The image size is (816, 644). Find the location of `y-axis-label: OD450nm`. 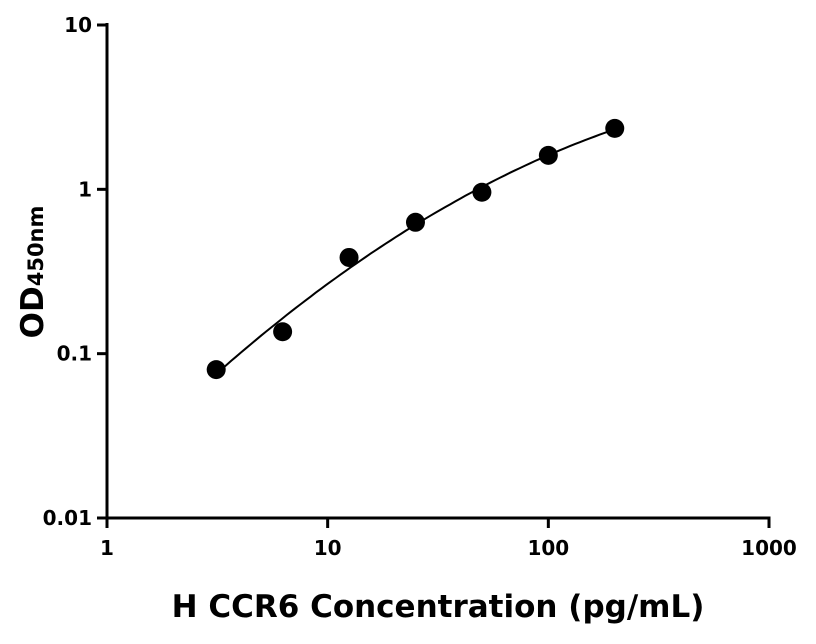

y-axis-label: OD450nm is located at coordinates (33, 272).